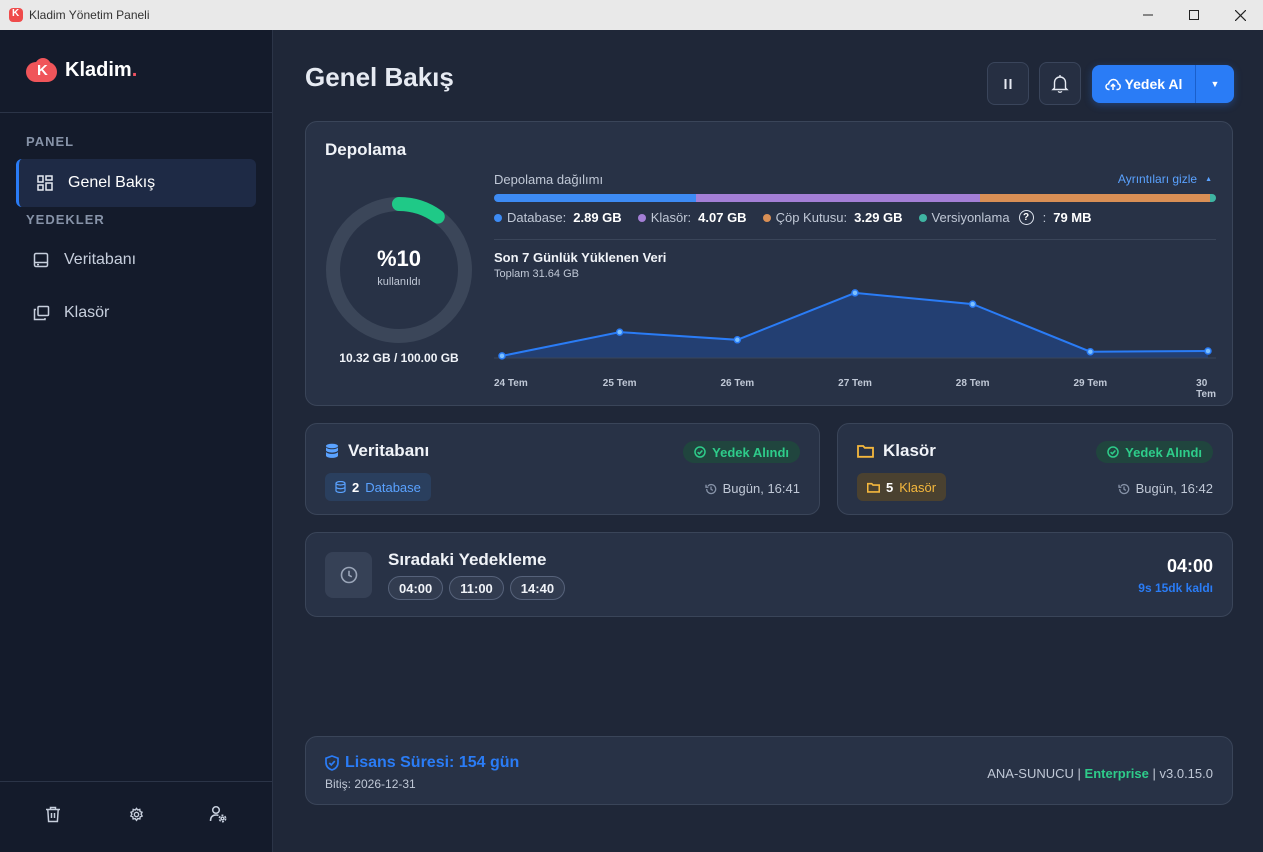 Image resolution: width=1263 pixels, height=852 pixels. What do you see at coordinates (1175, 588) in the screenshot?
I see `time-remaining: 9s 15dk kaldı` at bounding box center [1175, 588].